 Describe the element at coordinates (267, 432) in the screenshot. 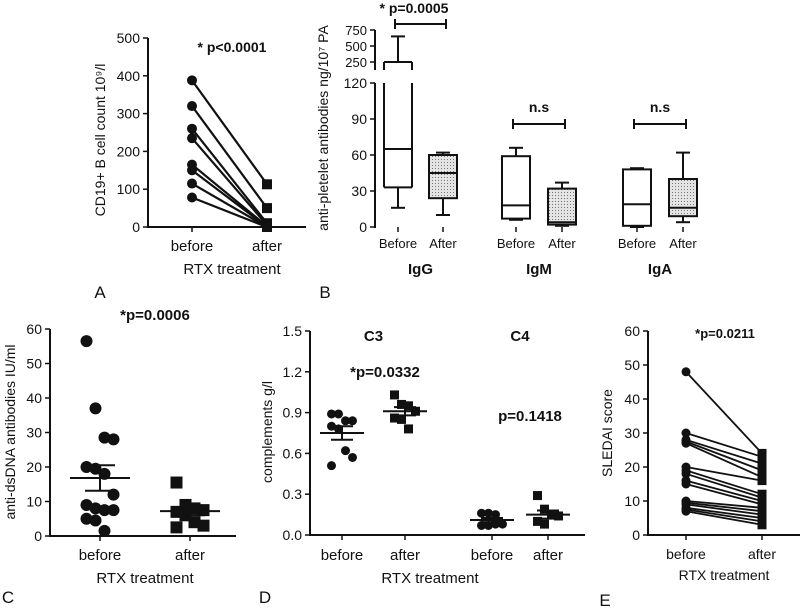

I see `y-axis-label: complements g/l` at that location.